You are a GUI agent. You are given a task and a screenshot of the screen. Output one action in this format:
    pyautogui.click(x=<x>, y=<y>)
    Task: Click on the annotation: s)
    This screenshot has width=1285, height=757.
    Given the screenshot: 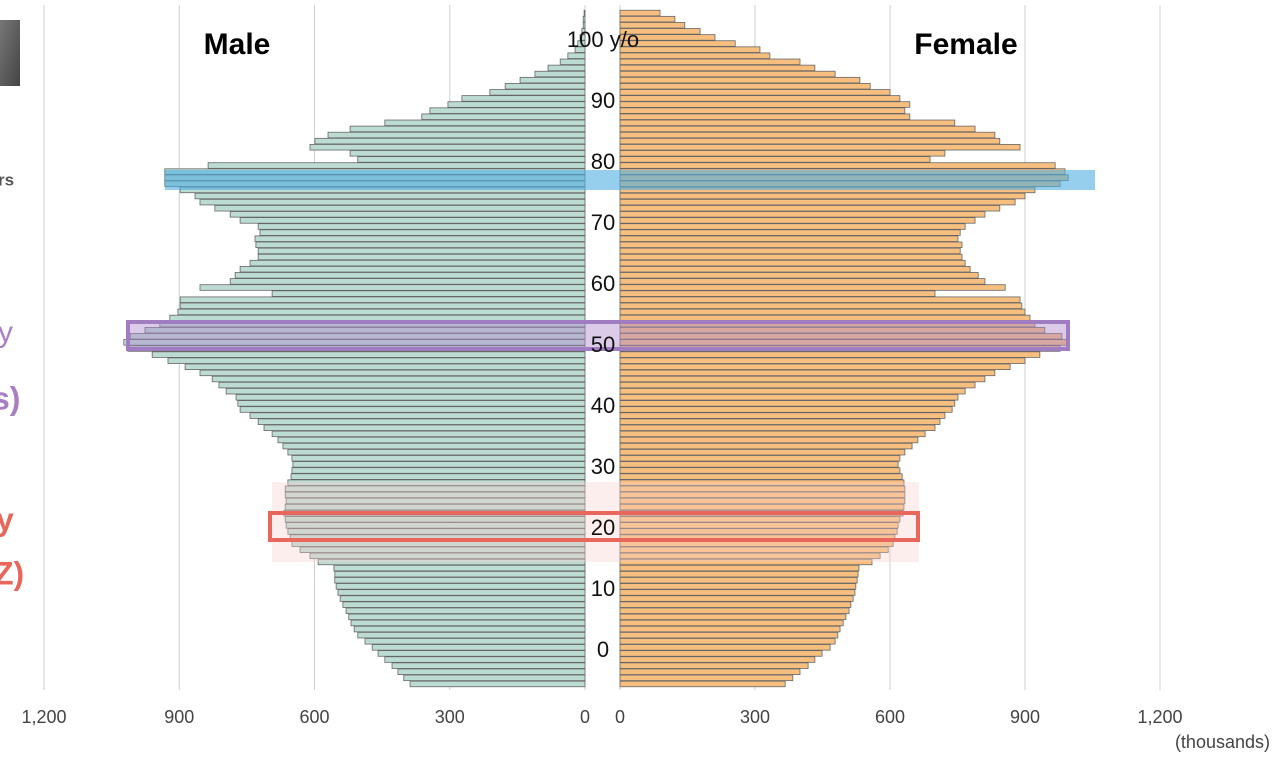 What is the action you would take?
    pyautogui.click(x=10, y=398)
    